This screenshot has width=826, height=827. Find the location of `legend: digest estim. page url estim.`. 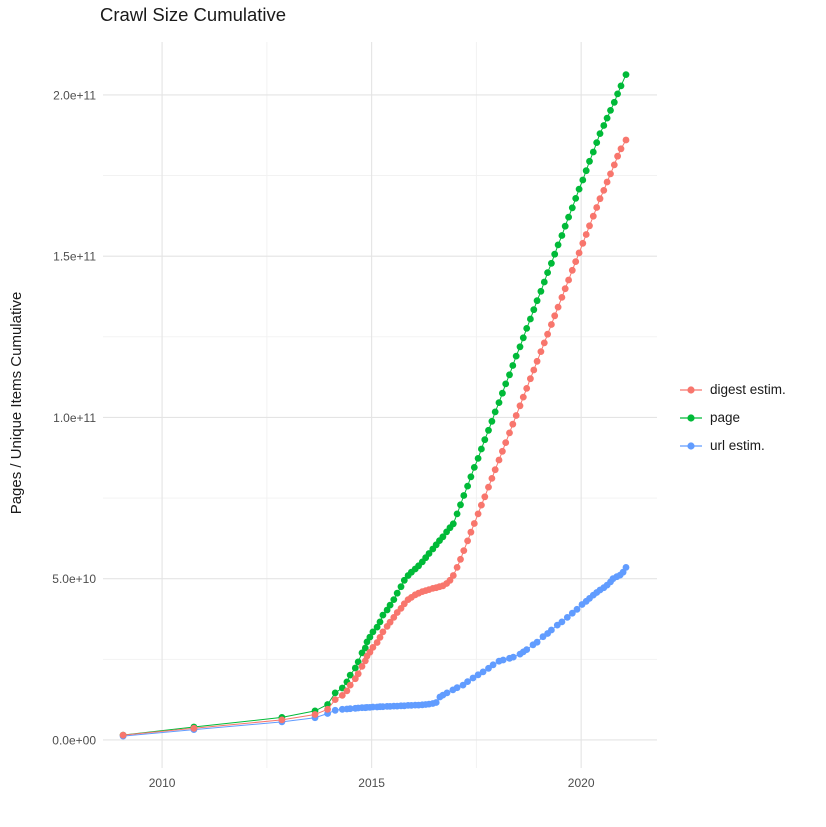

legend: digest estim. page url estim. is located at coordinates (732, 417).